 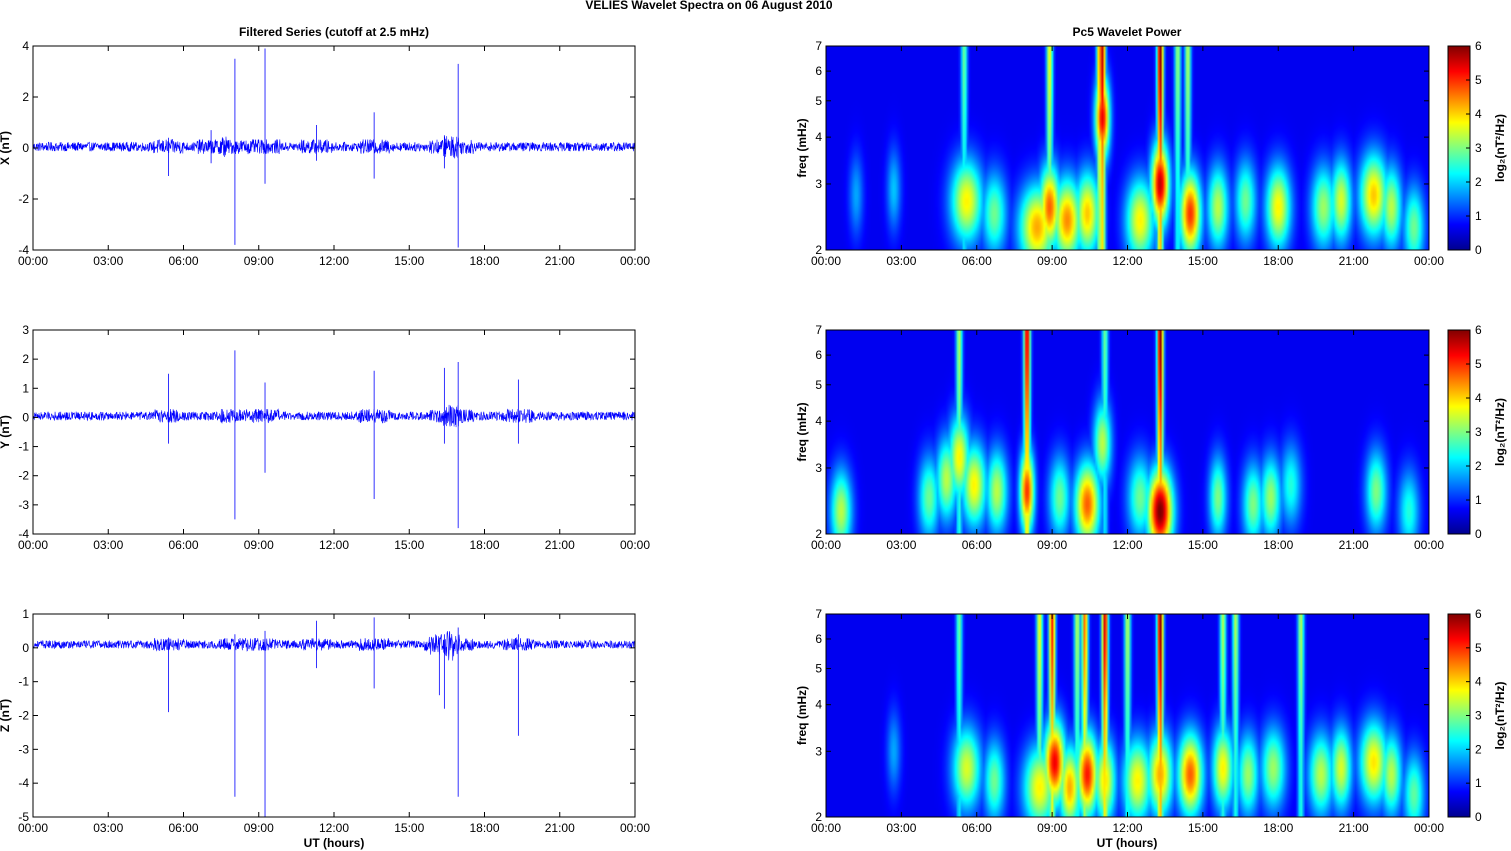 What do you see at coordinates (23, 447) in the screenshot?
I see `series-y-ytick-label: -1` at bounding box center [23, 447].